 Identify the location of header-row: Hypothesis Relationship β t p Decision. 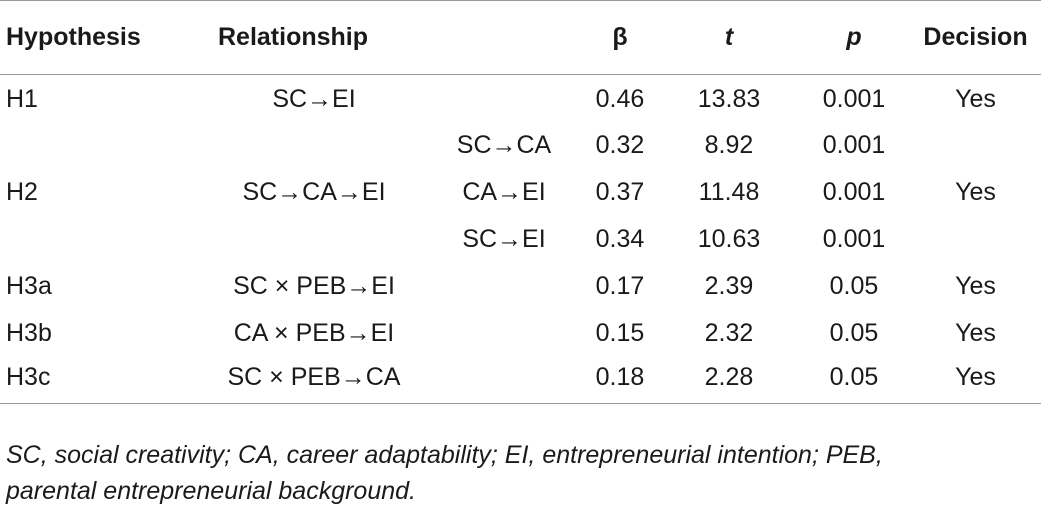
(520, 37).